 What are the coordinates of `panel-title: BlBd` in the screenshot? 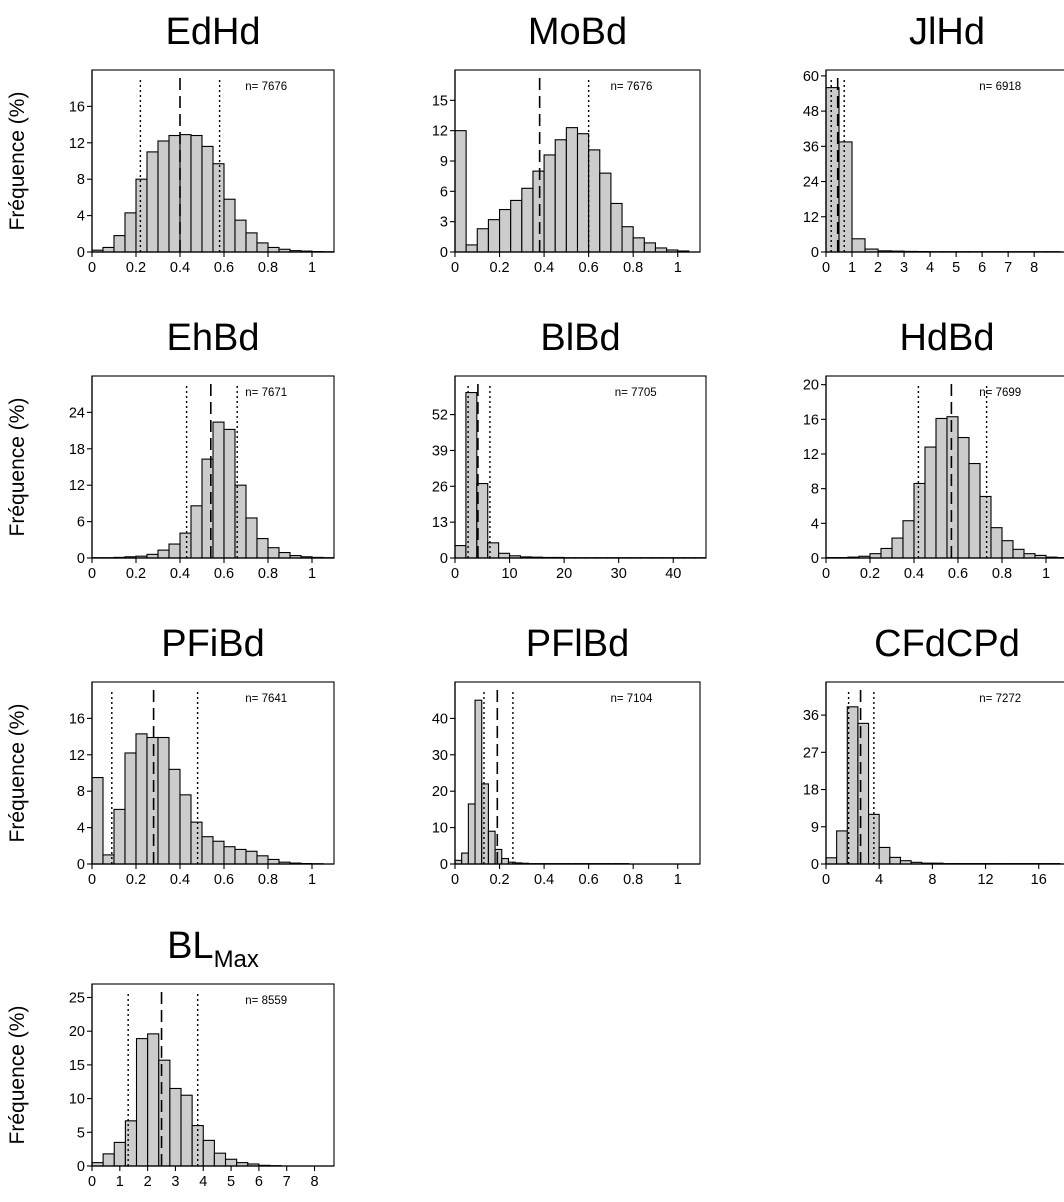 It's located at (580, 338).